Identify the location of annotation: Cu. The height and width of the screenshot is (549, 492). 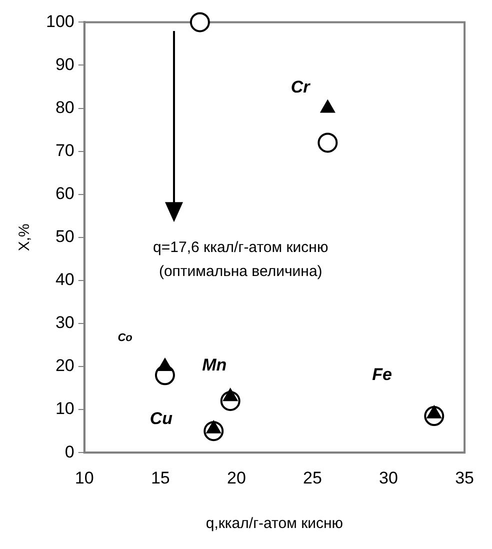
(162, 418).